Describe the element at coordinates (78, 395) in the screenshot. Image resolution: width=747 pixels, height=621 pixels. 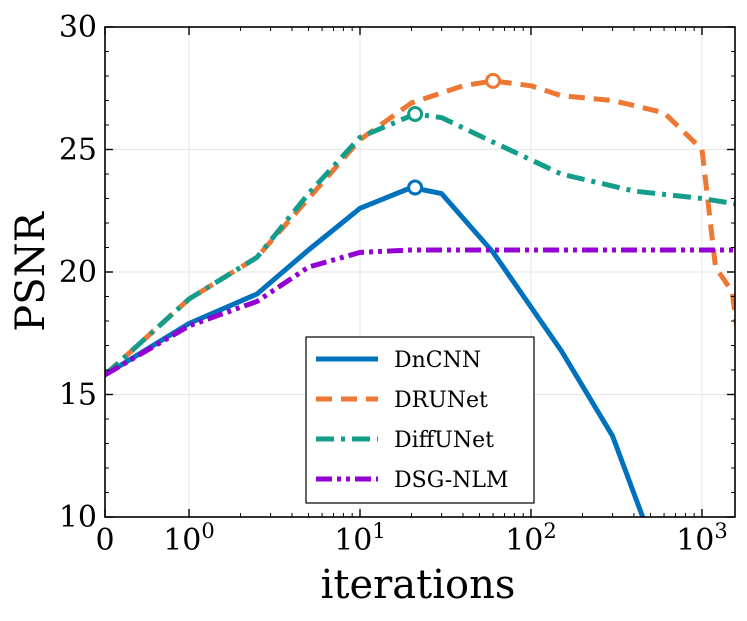
I see `y-tick-label: 15` at that location.